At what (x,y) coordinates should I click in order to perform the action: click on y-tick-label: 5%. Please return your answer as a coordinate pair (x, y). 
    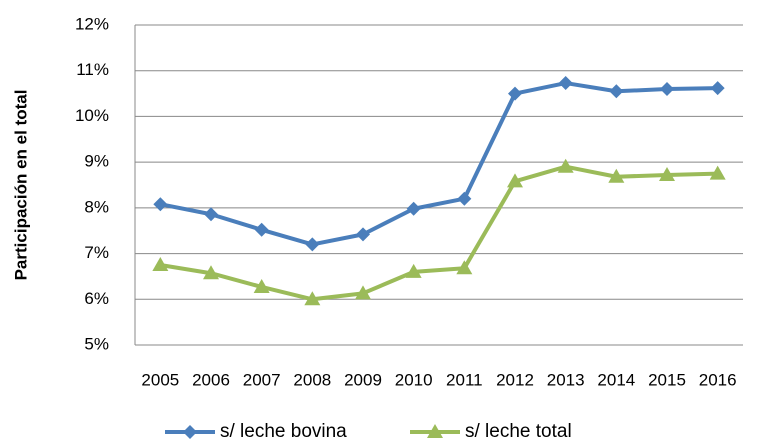
    Looking at the image, I should click on (96, 343).